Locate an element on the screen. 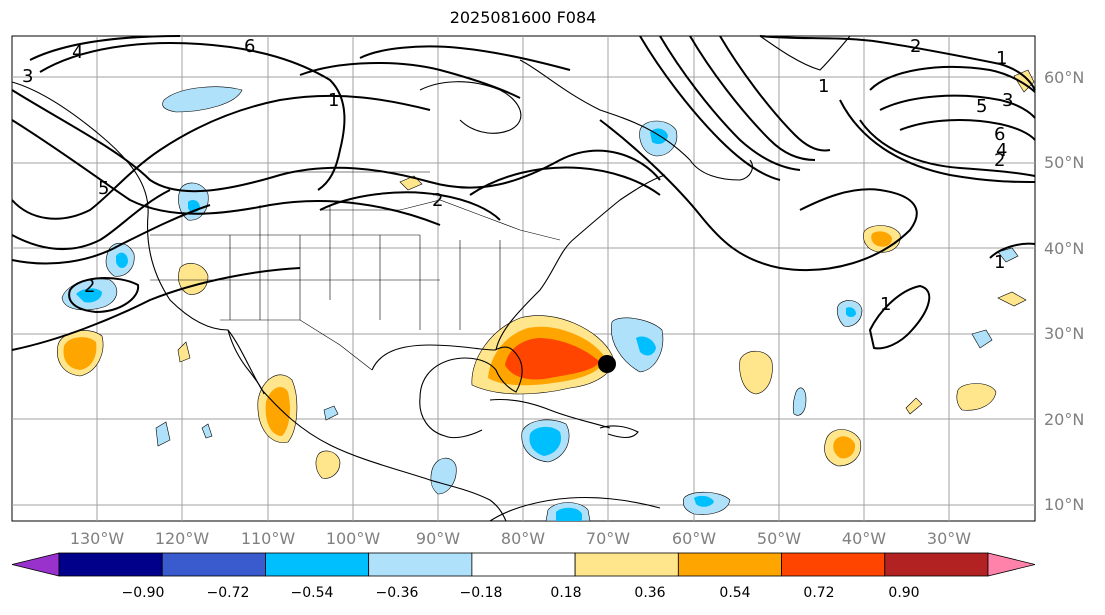  colorbar-extend-low is located at coordinates (35, 564).